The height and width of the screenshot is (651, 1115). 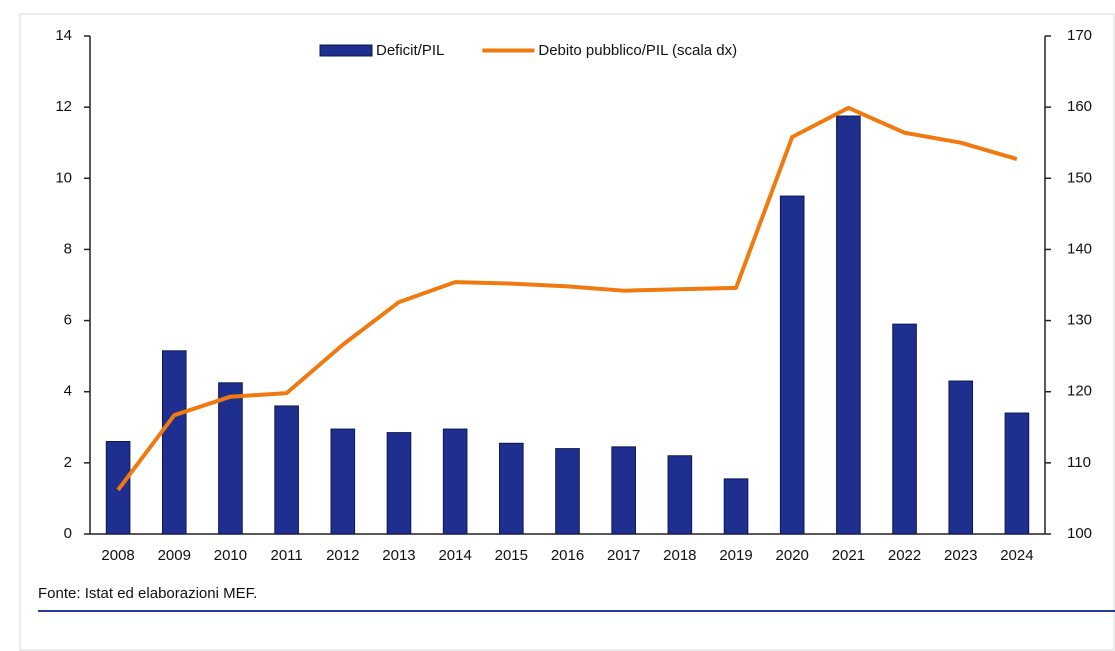 I want to click on y2-tick-label: 140, so click(x=1079, y=248).